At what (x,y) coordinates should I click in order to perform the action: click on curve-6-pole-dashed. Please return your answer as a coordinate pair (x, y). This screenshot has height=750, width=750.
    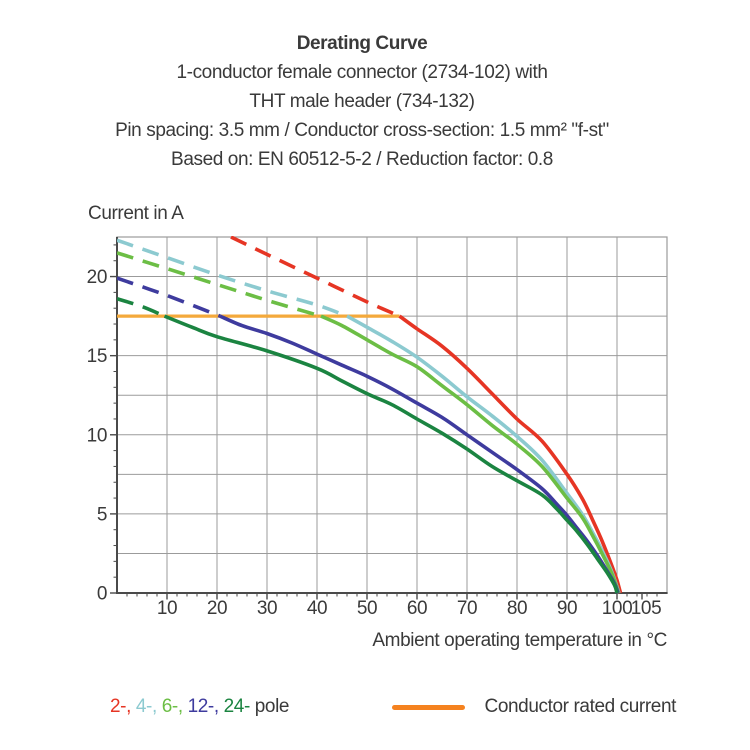
    Looking at the image, I should click on (219, 284).